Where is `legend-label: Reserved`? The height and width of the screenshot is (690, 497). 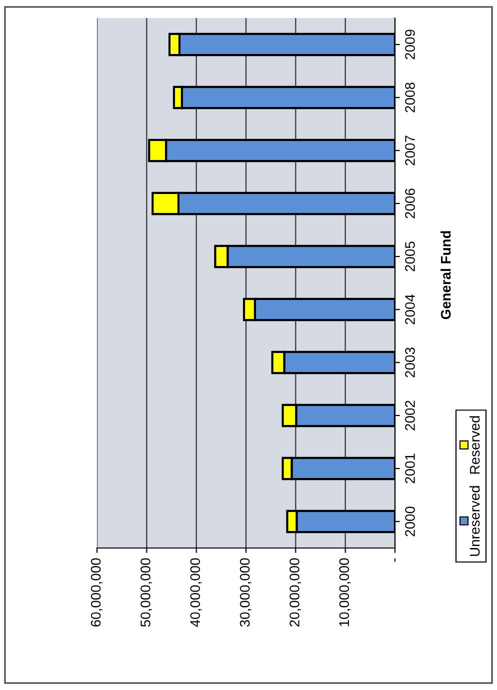
legend-label: Reserved is located at coordinates (475, 445).